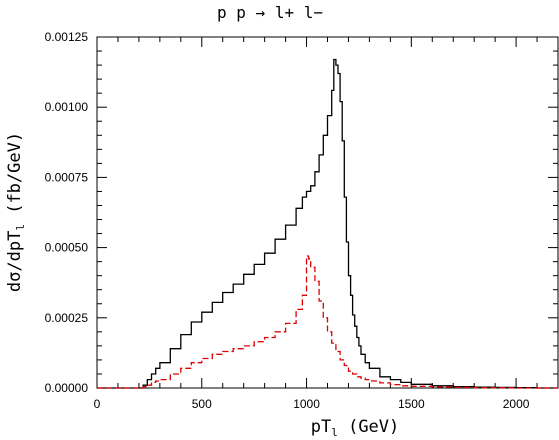 The height and width of the screenshot is (440, 559). What do you see at coordinates (67, 388) in the screenshot?
I see `y-tick-label: 0.00000` at bounding box center [67, 388].